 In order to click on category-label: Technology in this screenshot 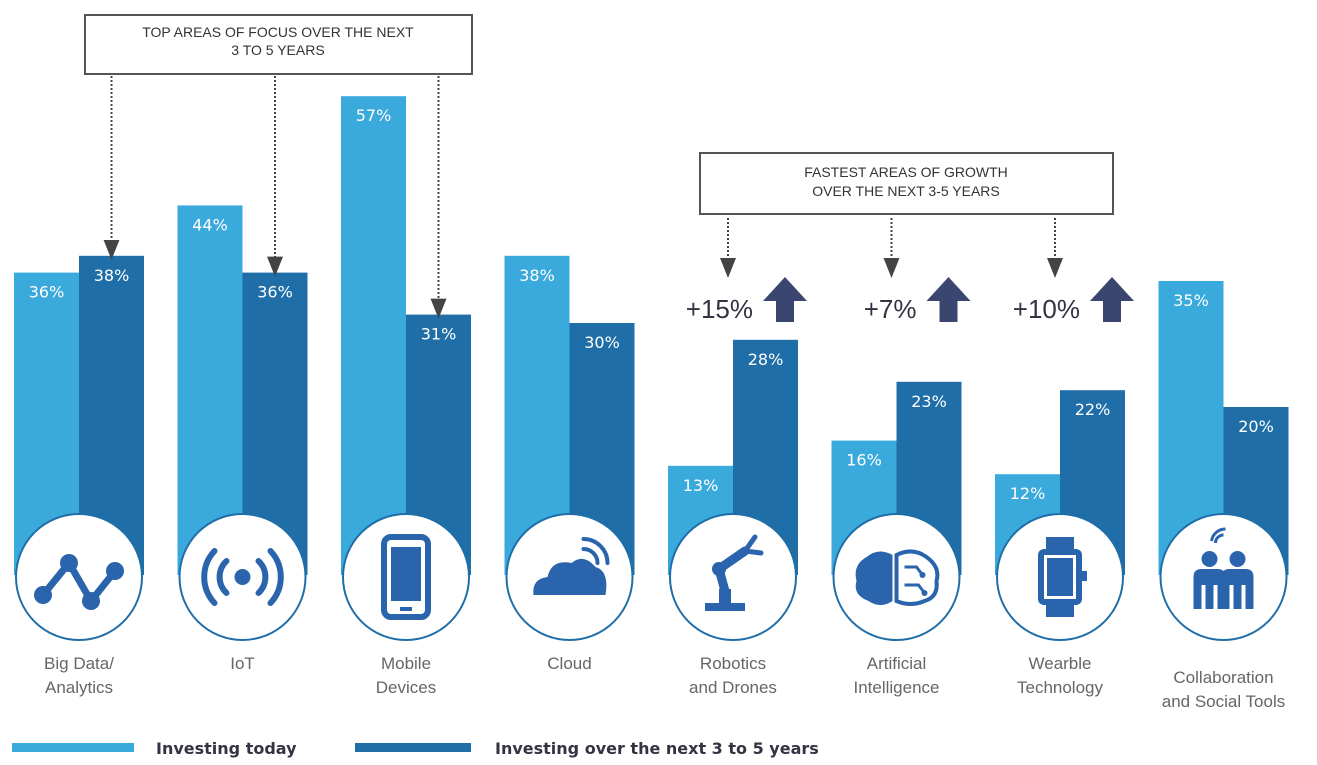, I will do `click(1060, 687)`.